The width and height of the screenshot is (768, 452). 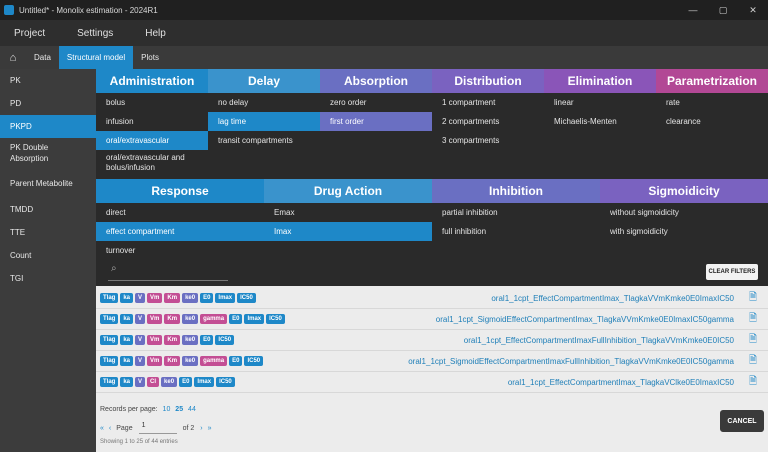 I want to click on sidebar-item-tmdd: TMDD, so click(x=22, y=209).